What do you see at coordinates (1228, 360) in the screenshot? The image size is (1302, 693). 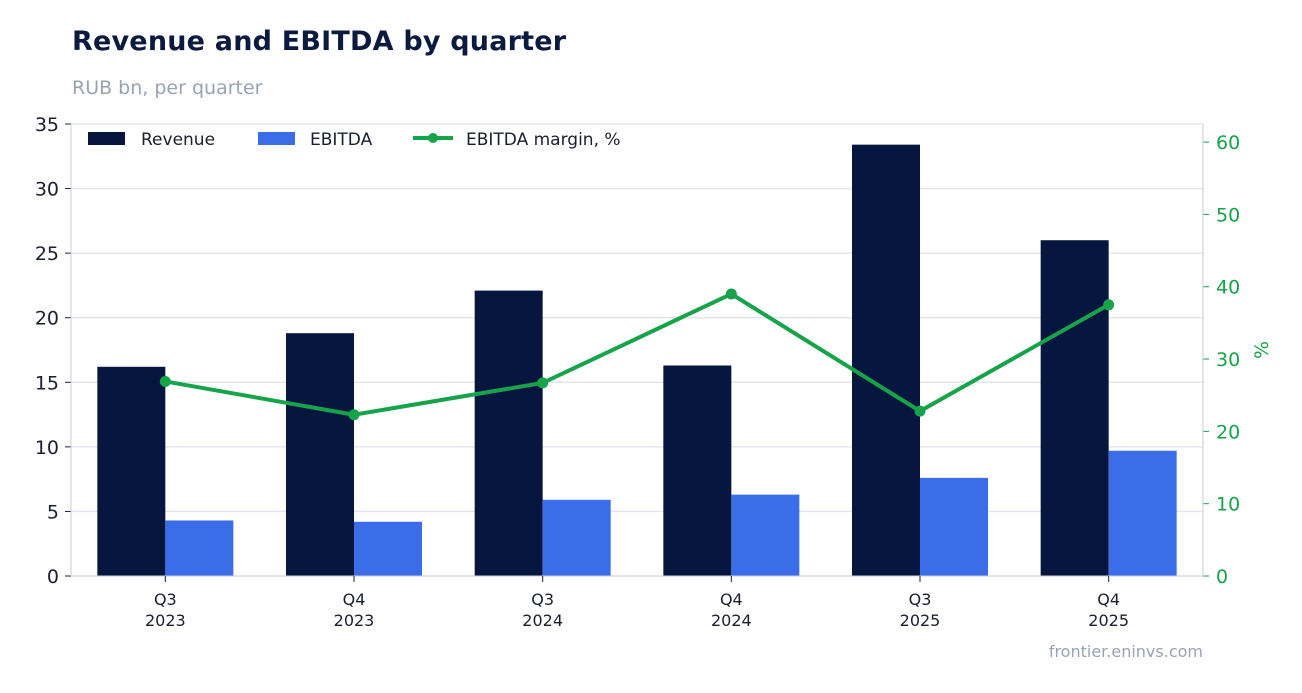 I see `y2-tick-label: 30` at bounding box center [1228, 360].